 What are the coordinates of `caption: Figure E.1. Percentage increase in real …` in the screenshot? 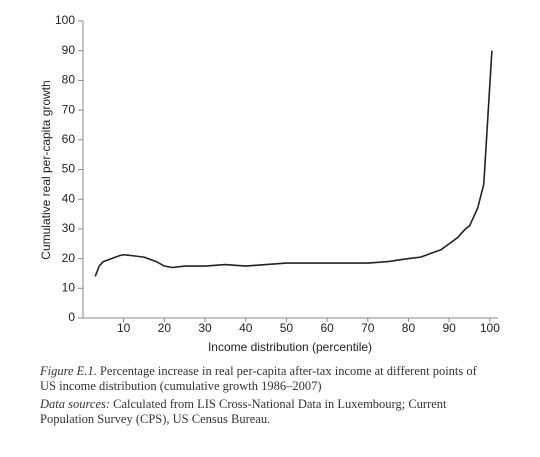 It's located at (265, 397).